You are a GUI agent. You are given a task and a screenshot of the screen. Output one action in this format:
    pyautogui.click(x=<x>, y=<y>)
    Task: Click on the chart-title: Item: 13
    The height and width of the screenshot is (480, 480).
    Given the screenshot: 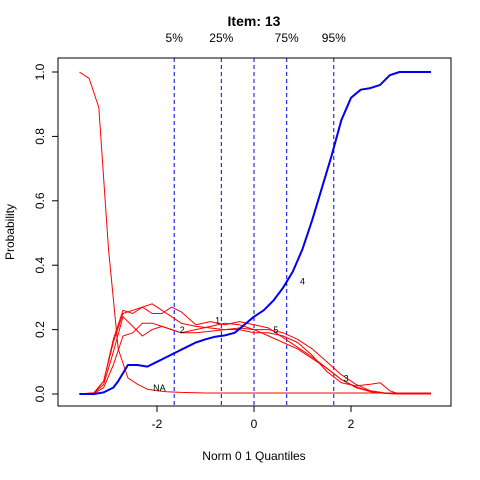 What is the action you would take?
    pyautogui.click(x=254, y=21)
    